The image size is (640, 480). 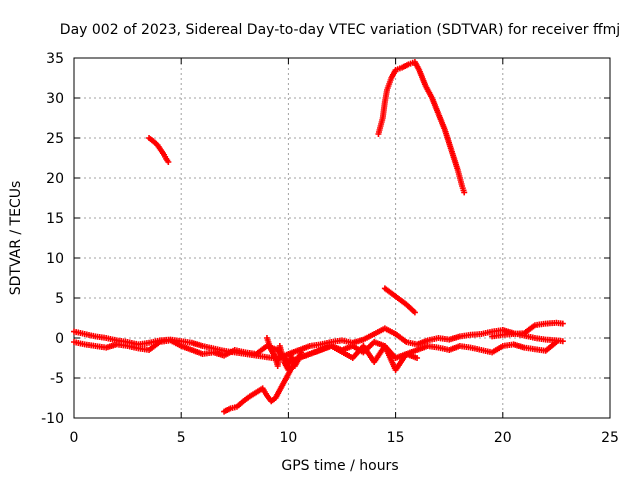 What do you see at coordinates (55, 259) in the screenshot?
I see `y-tick-label: 10` at bounding box center [55, 259].